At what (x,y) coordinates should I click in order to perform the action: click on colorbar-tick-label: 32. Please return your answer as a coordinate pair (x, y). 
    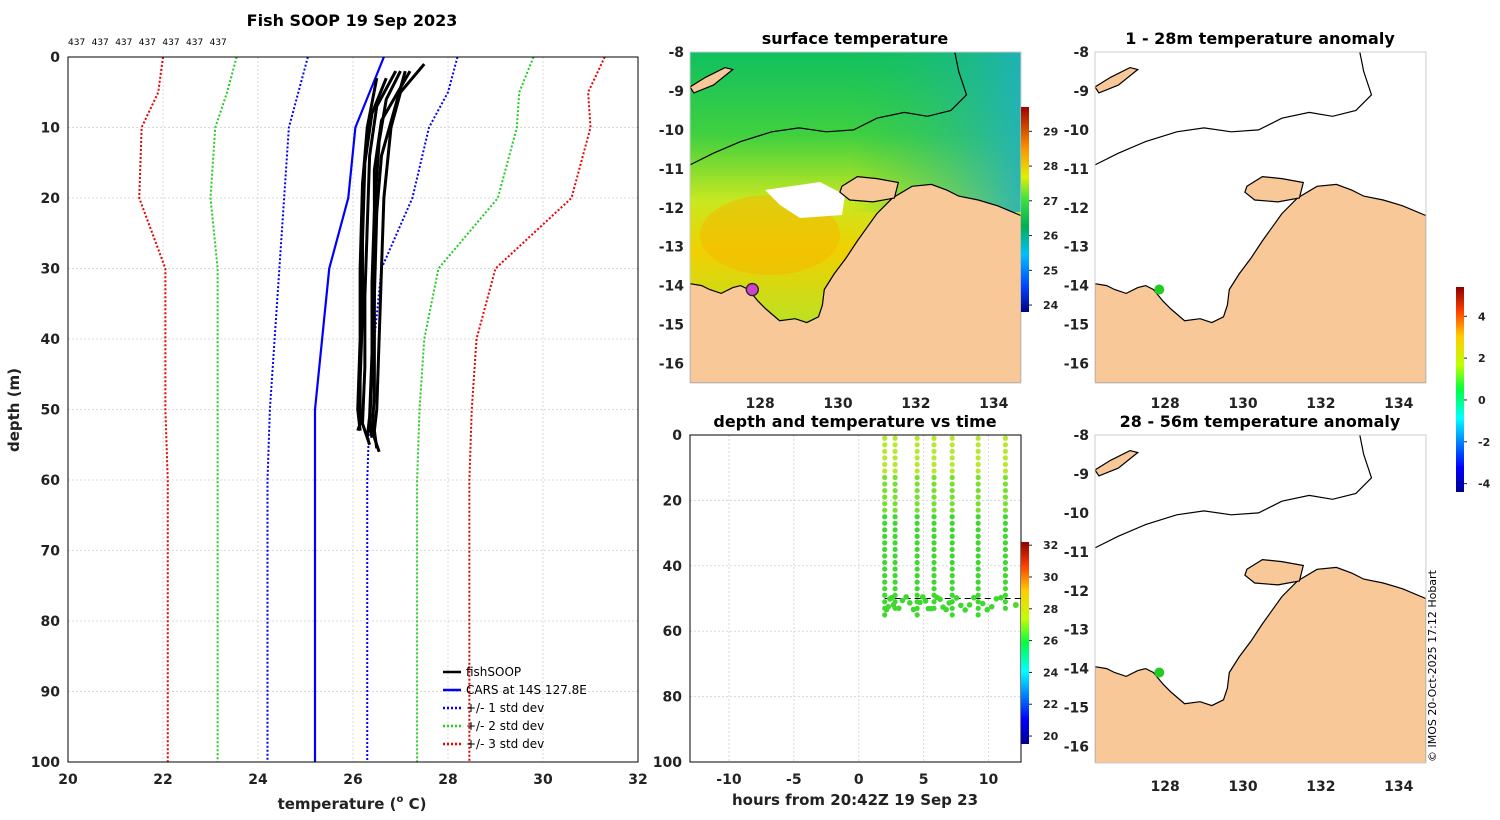
    Looking at the image, I should click on (1050, 545).